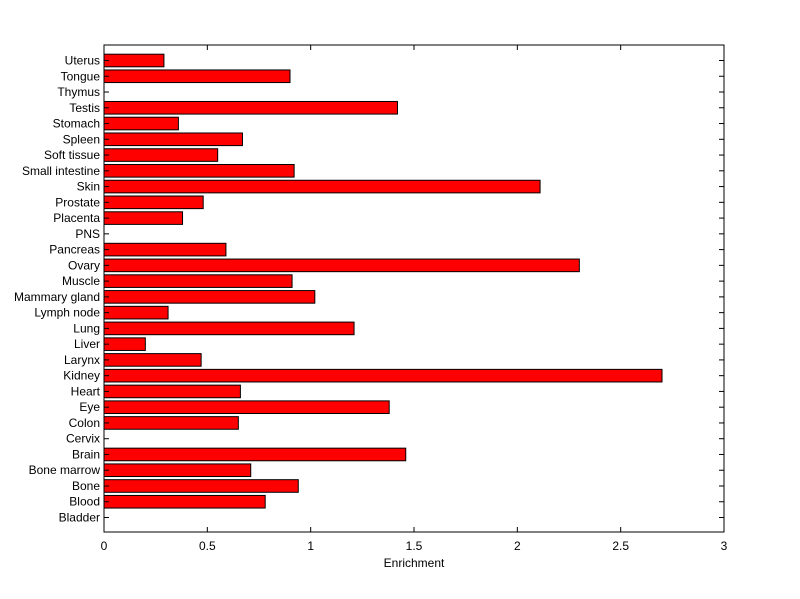 Image resolution: width=800 pixels, height=599 pixels. I want to click on y-tick-label: Small intestine, so click(61, 171).